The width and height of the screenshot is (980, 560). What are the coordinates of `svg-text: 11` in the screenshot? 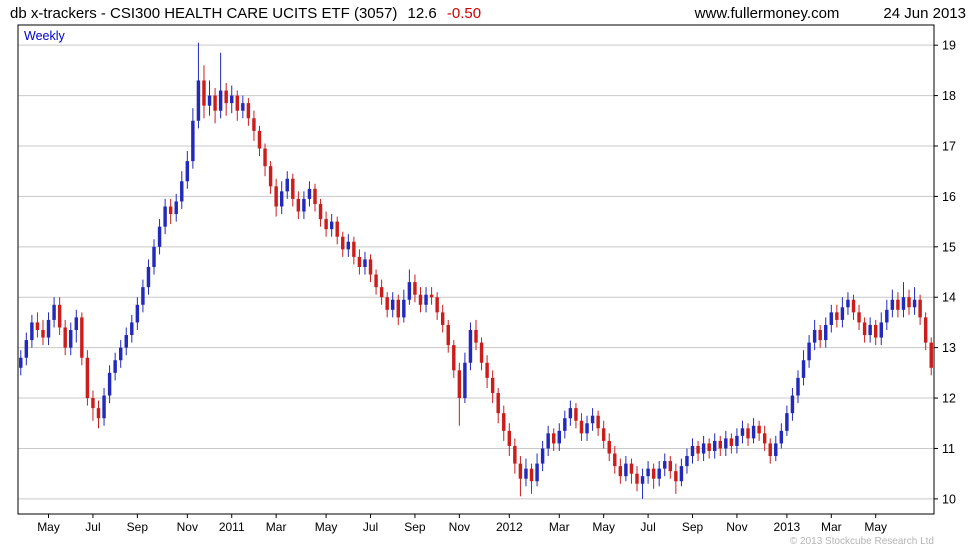 It's located at (948, 449).